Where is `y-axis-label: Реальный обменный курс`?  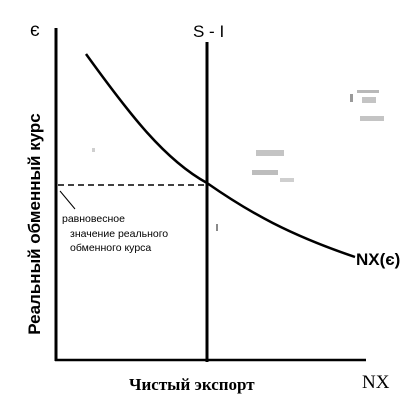
y-axis-label: Реальный обменный курс is located at coordinates (34, 224).